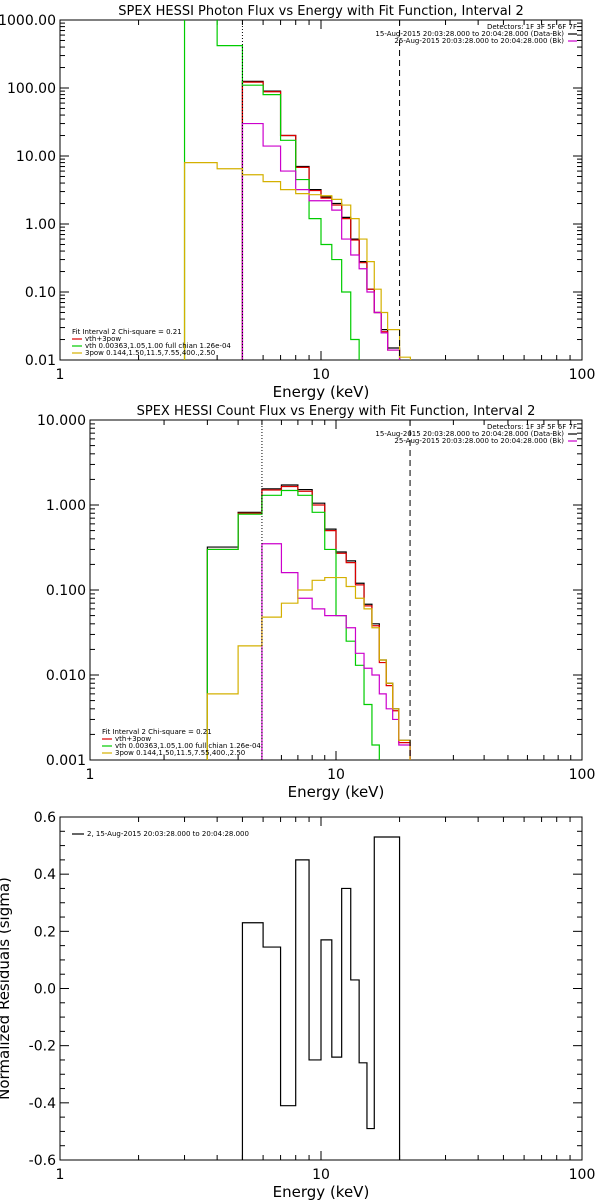 The image size is (600, 1200). What do you see at coordinates (36, 157) in the screenshot?
I see `y-tick-label: 10.00` at bounding box center [36, 157].